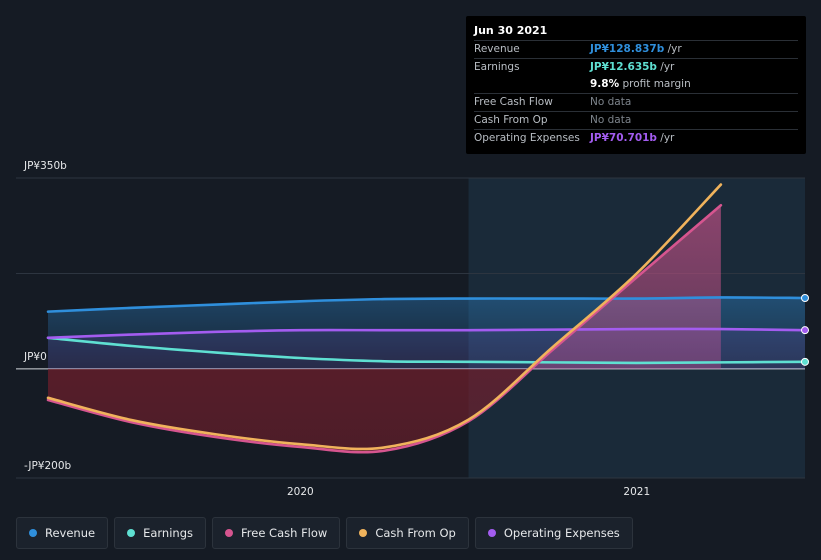 The width and height of the screenshot is (821, 560). I want to click on x-tick-label: 2021, so click(636, 492).